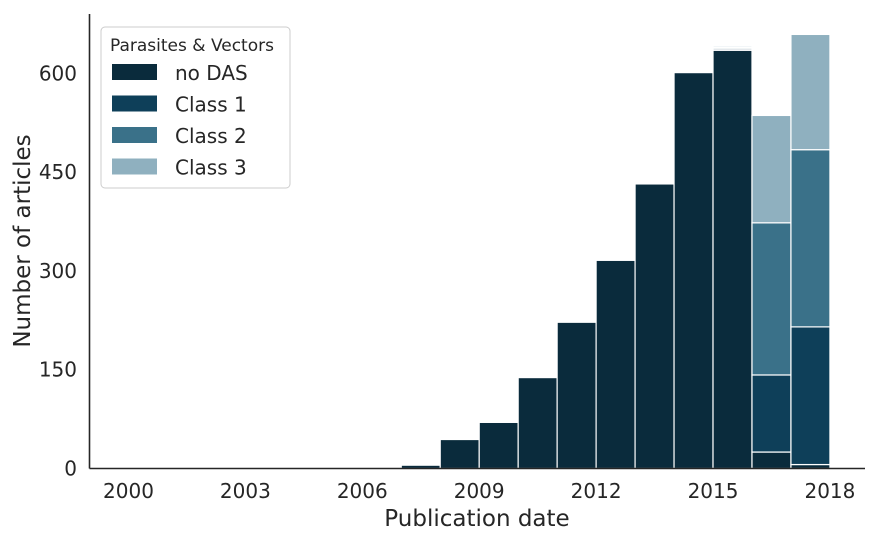 The height and width of the screenshot is (540, 881). Describe the element at coordinates (810, 92) in the screenshot. I see `bar-class-3-2017` at that location.